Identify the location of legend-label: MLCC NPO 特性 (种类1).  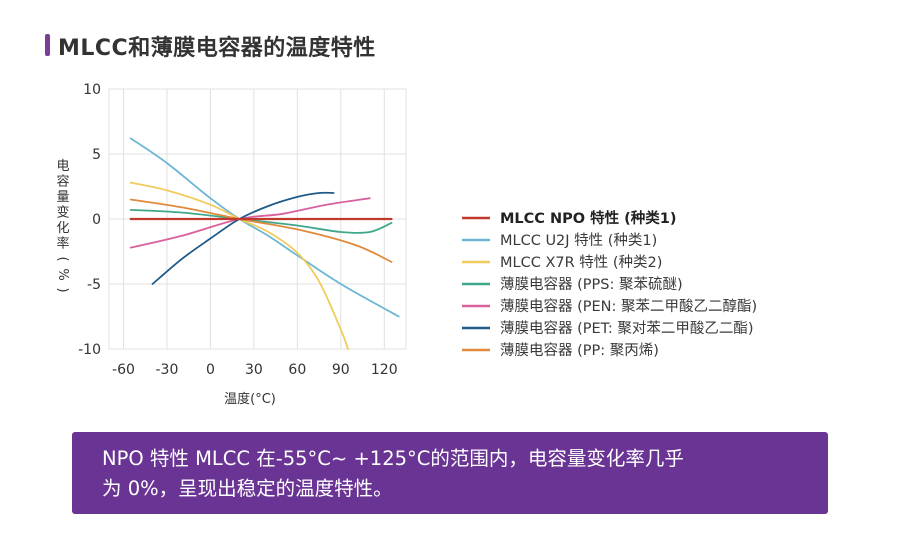
(588, 218).